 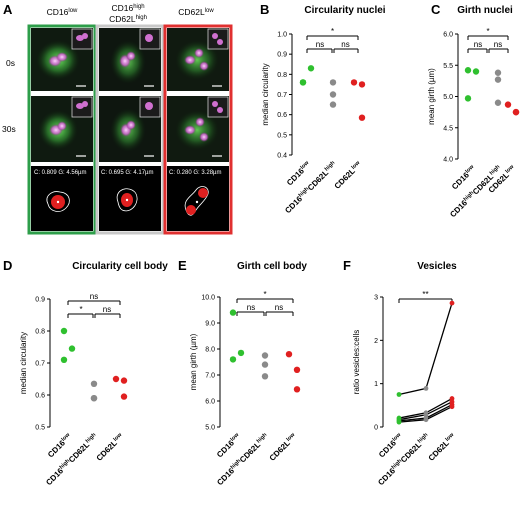 I want to click on x-label-cd16low: CD16low, so click(x=229, y=446).